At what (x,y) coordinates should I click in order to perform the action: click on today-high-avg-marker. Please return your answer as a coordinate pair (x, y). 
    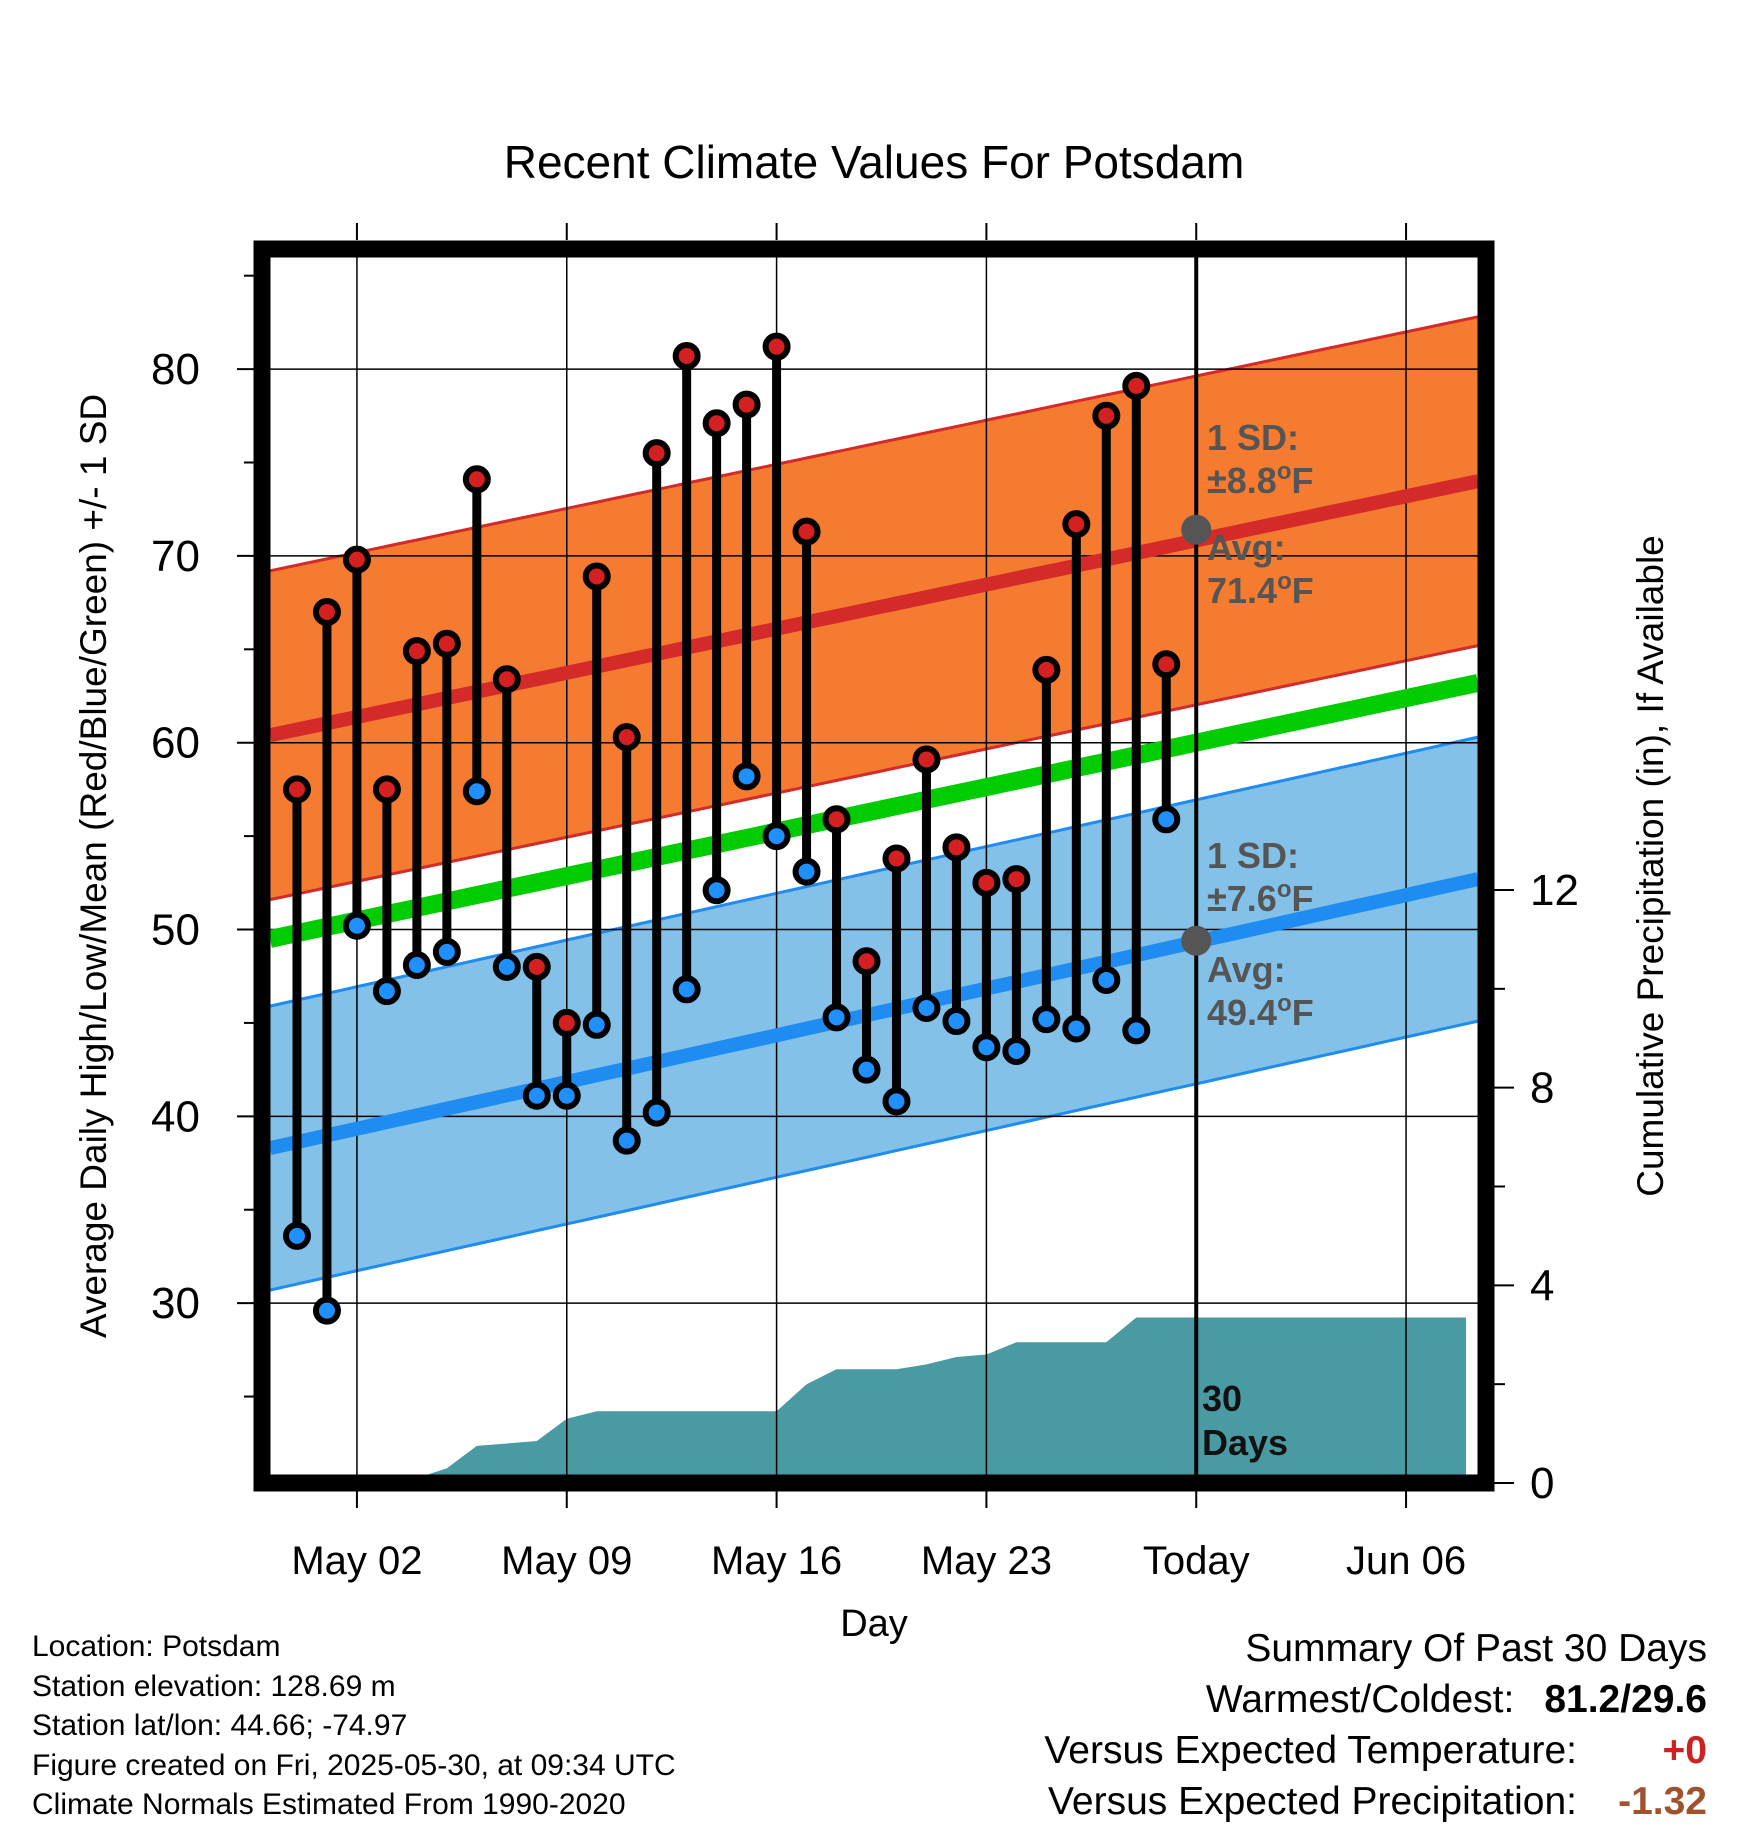
    Looking at the image, I should click on (1196, 529).